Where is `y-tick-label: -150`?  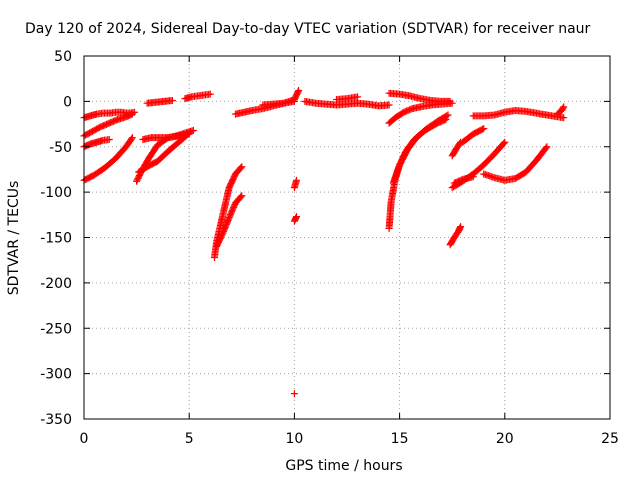
y-tick-label: -150 is located at coordinates (56, 239).